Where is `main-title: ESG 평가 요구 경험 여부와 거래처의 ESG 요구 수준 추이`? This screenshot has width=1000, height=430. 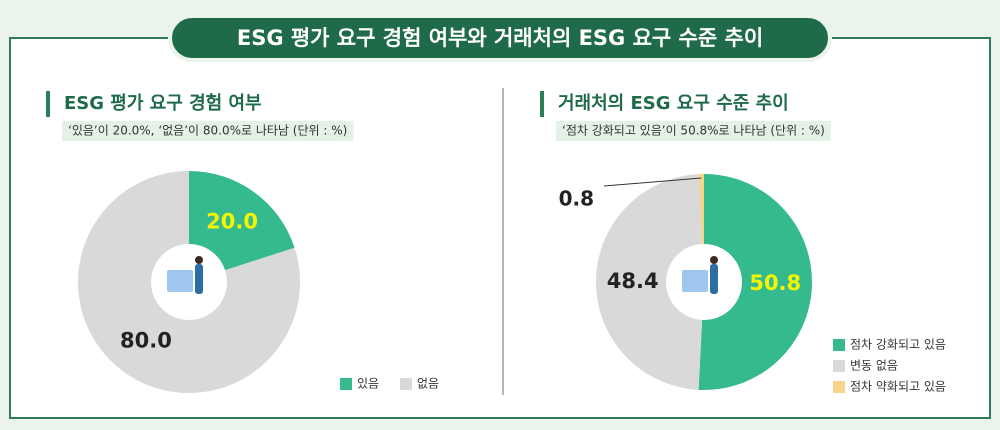 main-title: ESG 평가 요구 경험 여부와 거래처의 ESG 요구 수준 추이 is located at coordinates (500, 38).